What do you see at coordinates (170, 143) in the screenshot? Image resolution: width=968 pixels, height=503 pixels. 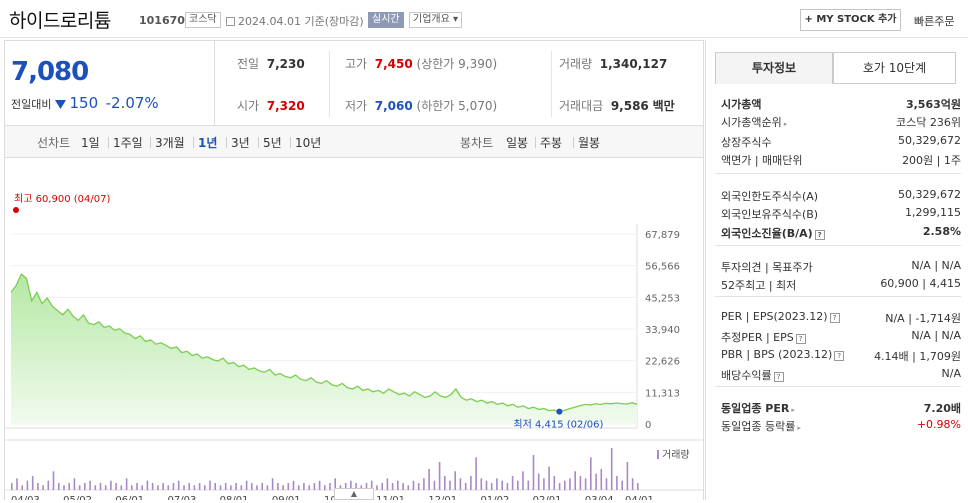 I see `tab-period-2: 3개월` at bounding box center [170, 143].